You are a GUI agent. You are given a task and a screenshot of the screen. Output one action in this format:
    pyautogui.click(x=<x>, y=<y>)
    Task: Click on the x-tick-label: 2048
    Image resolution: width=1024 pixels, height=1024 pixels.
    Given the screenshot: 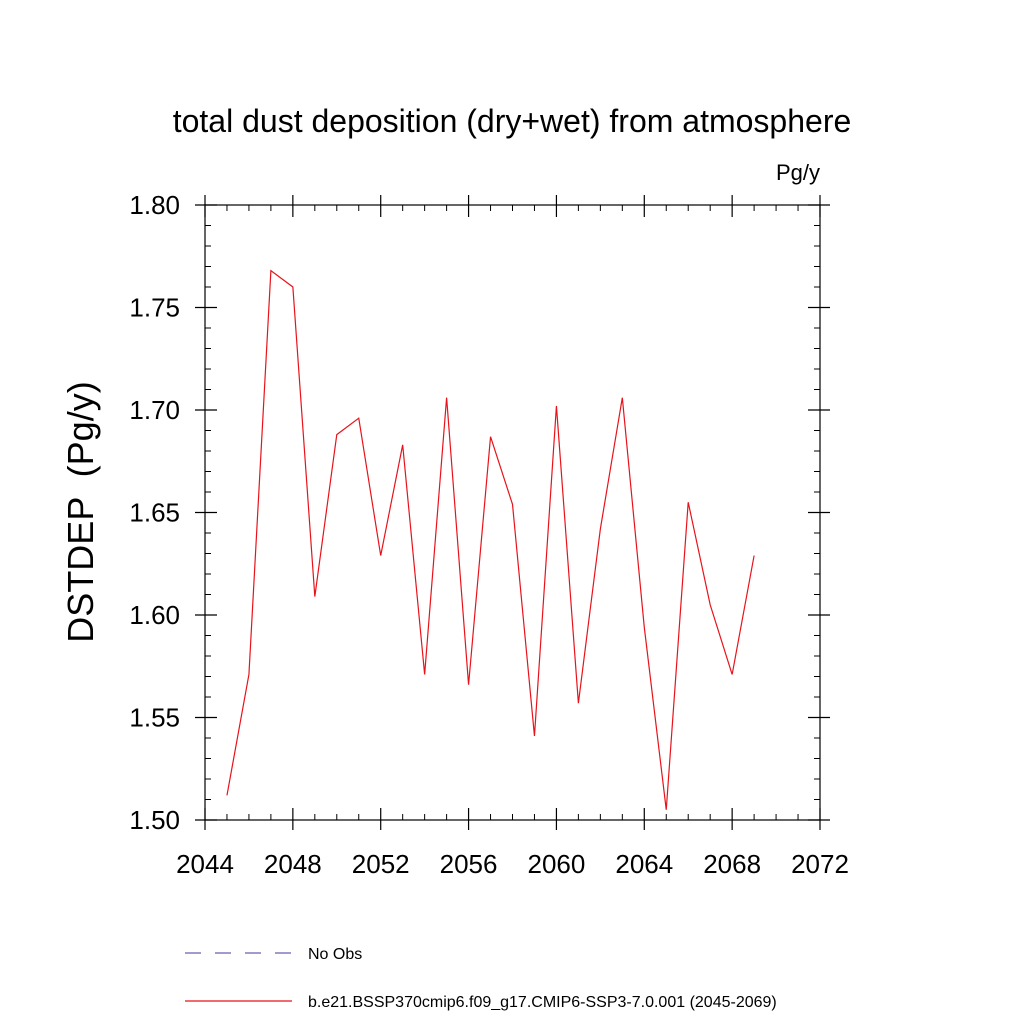 What is the action you would take?
    pyautogui.click(x=293, y=864)
    